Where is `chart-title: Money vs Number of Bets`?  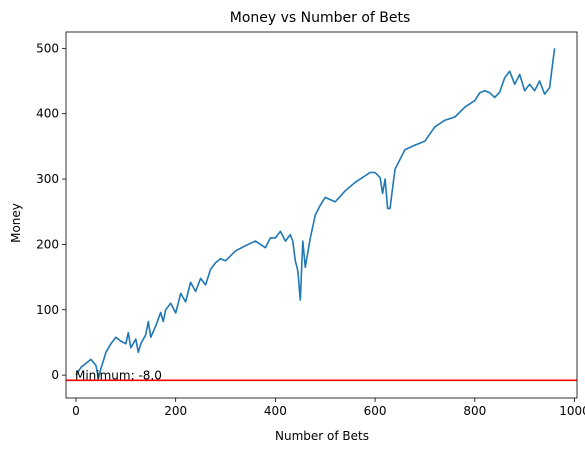
chart-title: Money vs Number of Bets is located at coordinates (320, 18).